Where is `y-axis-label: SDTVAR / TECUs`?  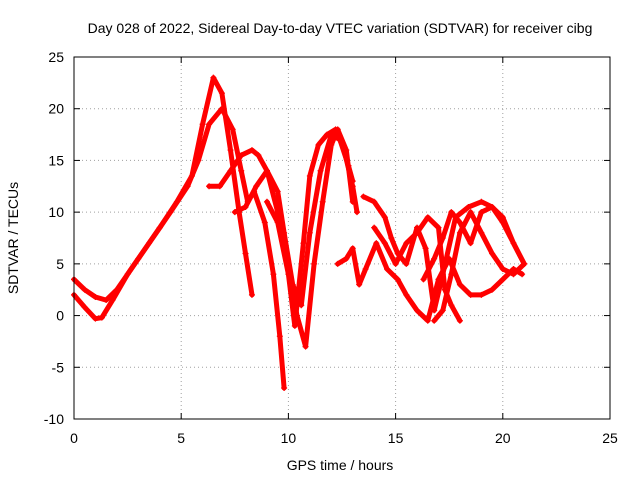 y-axis-label: SDTVAR / TECUs is located at coordinates (13, 238).